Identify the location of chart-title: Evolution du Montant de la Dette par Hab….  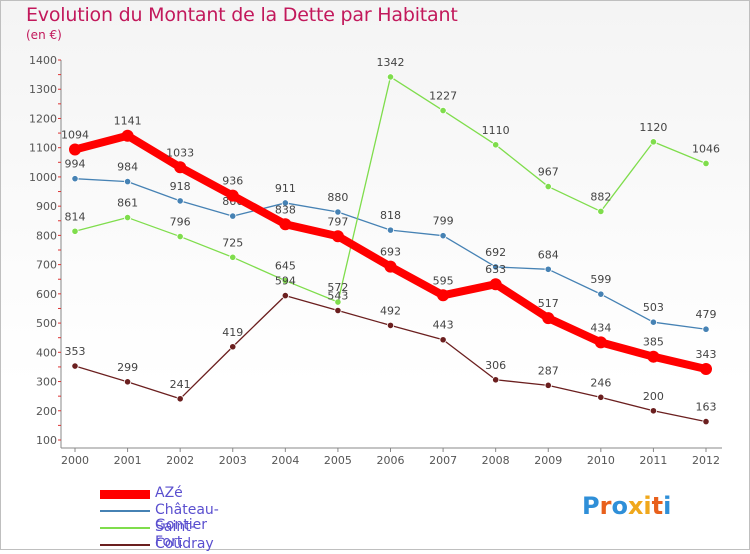
(242, 15).